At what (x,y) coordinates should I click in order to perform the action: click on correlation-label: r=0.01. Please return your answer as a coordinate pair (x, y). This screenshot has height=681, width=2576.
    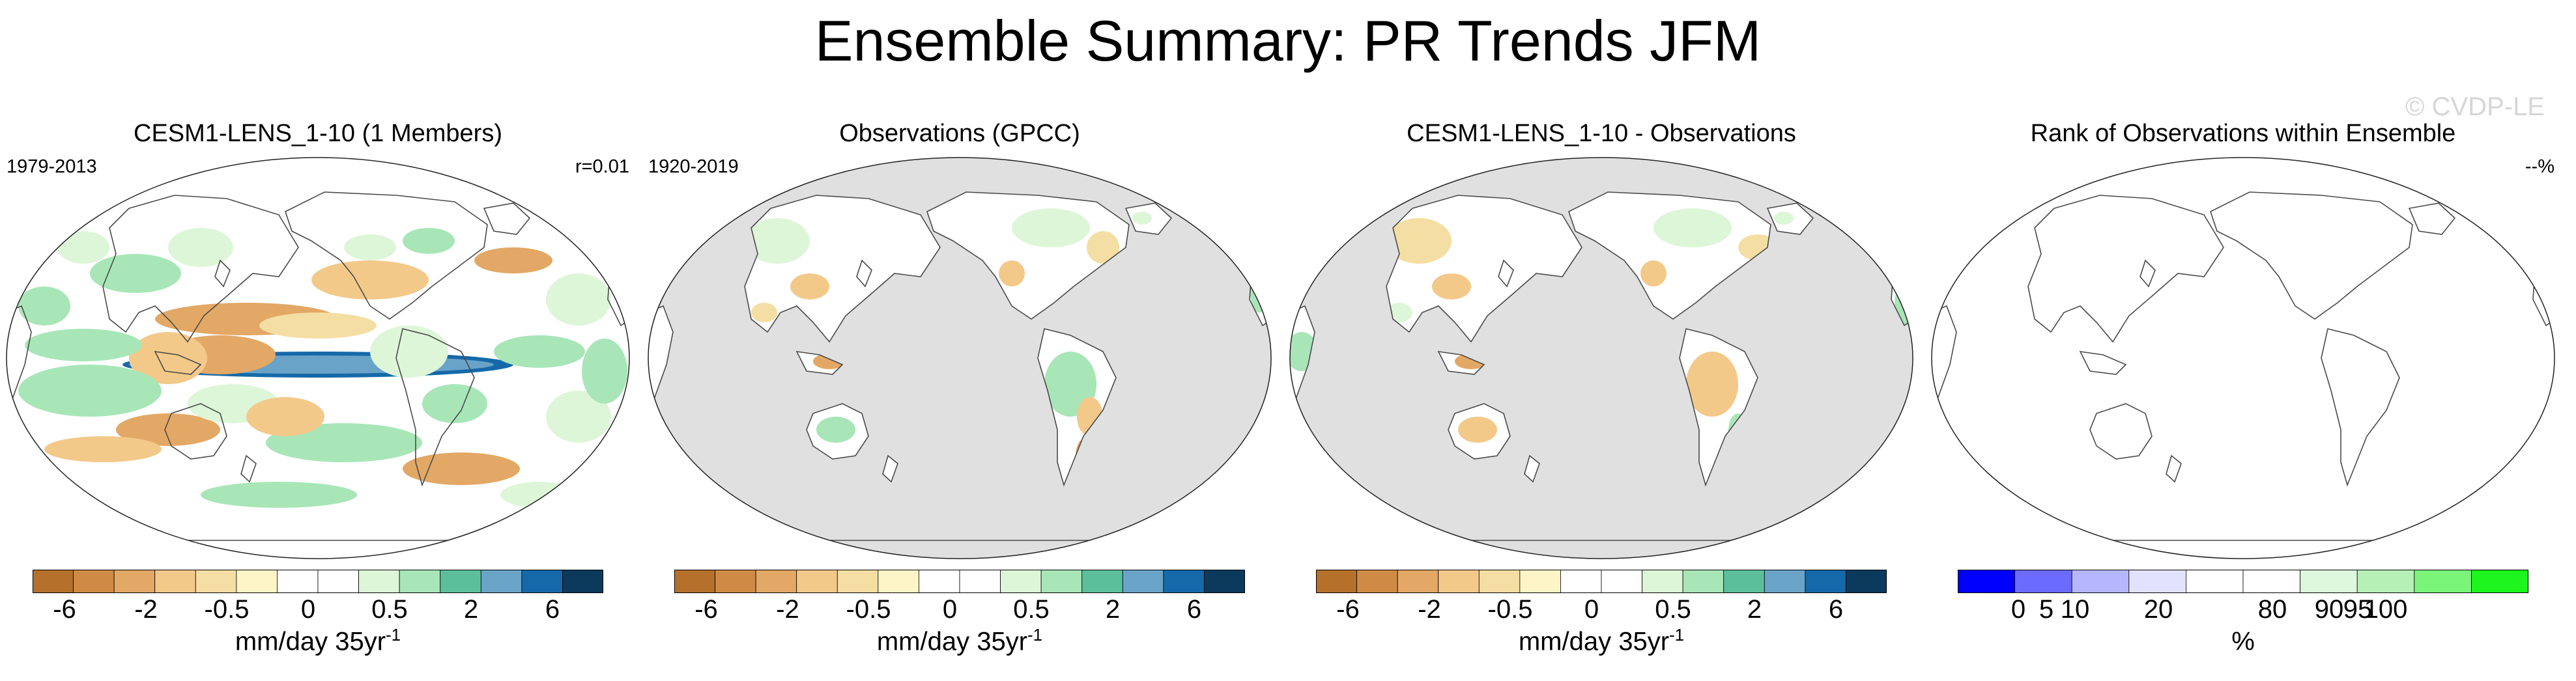
    Looking at the image, I should click on (602, 166).